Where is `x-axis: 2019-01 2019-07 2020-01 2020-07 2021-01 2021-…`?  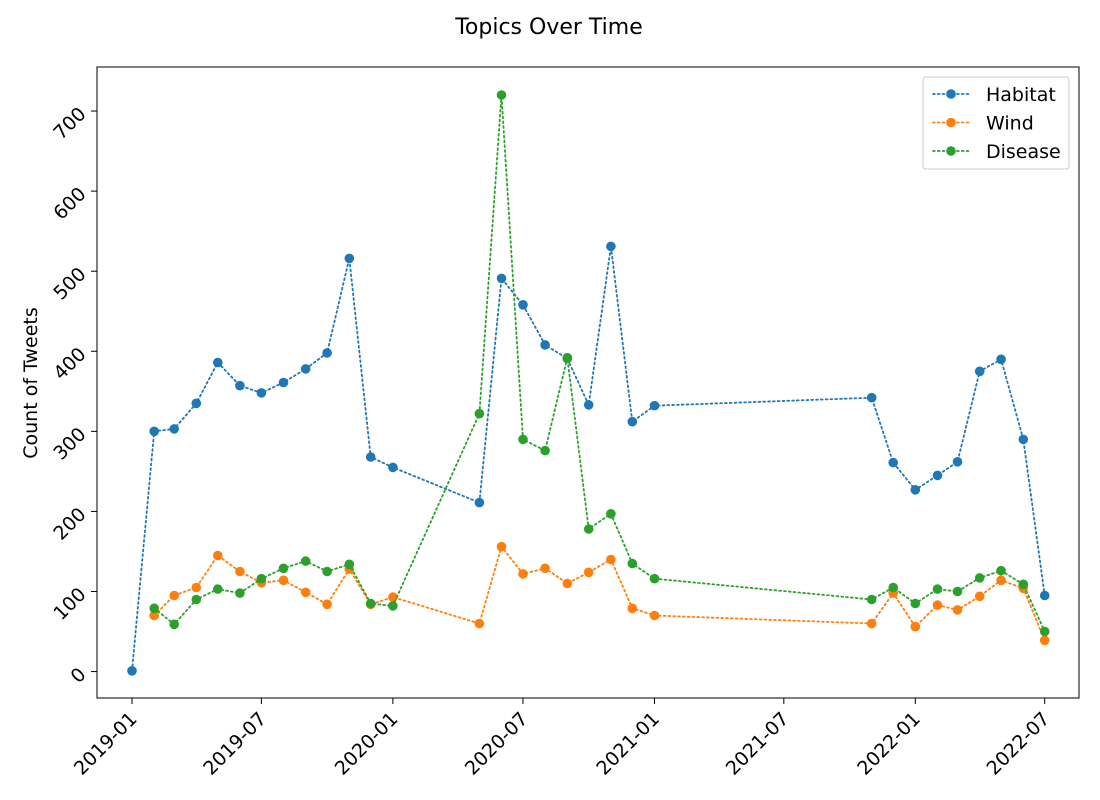
x-axis: 2019-01 2019-07 2020-01 2020-07 2021-01 2021-… is located at coordinates (562, 739).